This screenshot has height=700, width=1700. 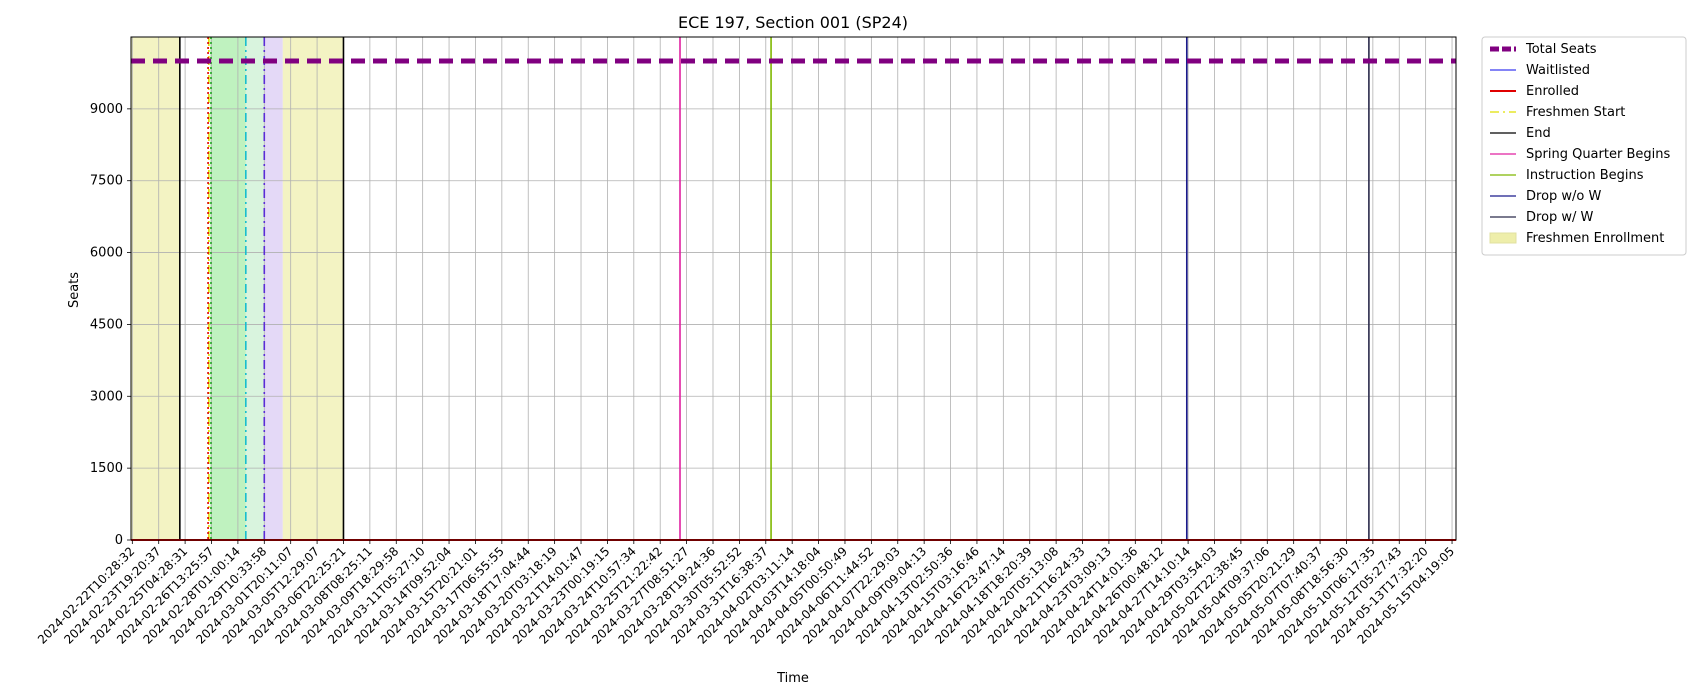 I want to click on y-tick-label: 1500, so click(x=106, y=468).